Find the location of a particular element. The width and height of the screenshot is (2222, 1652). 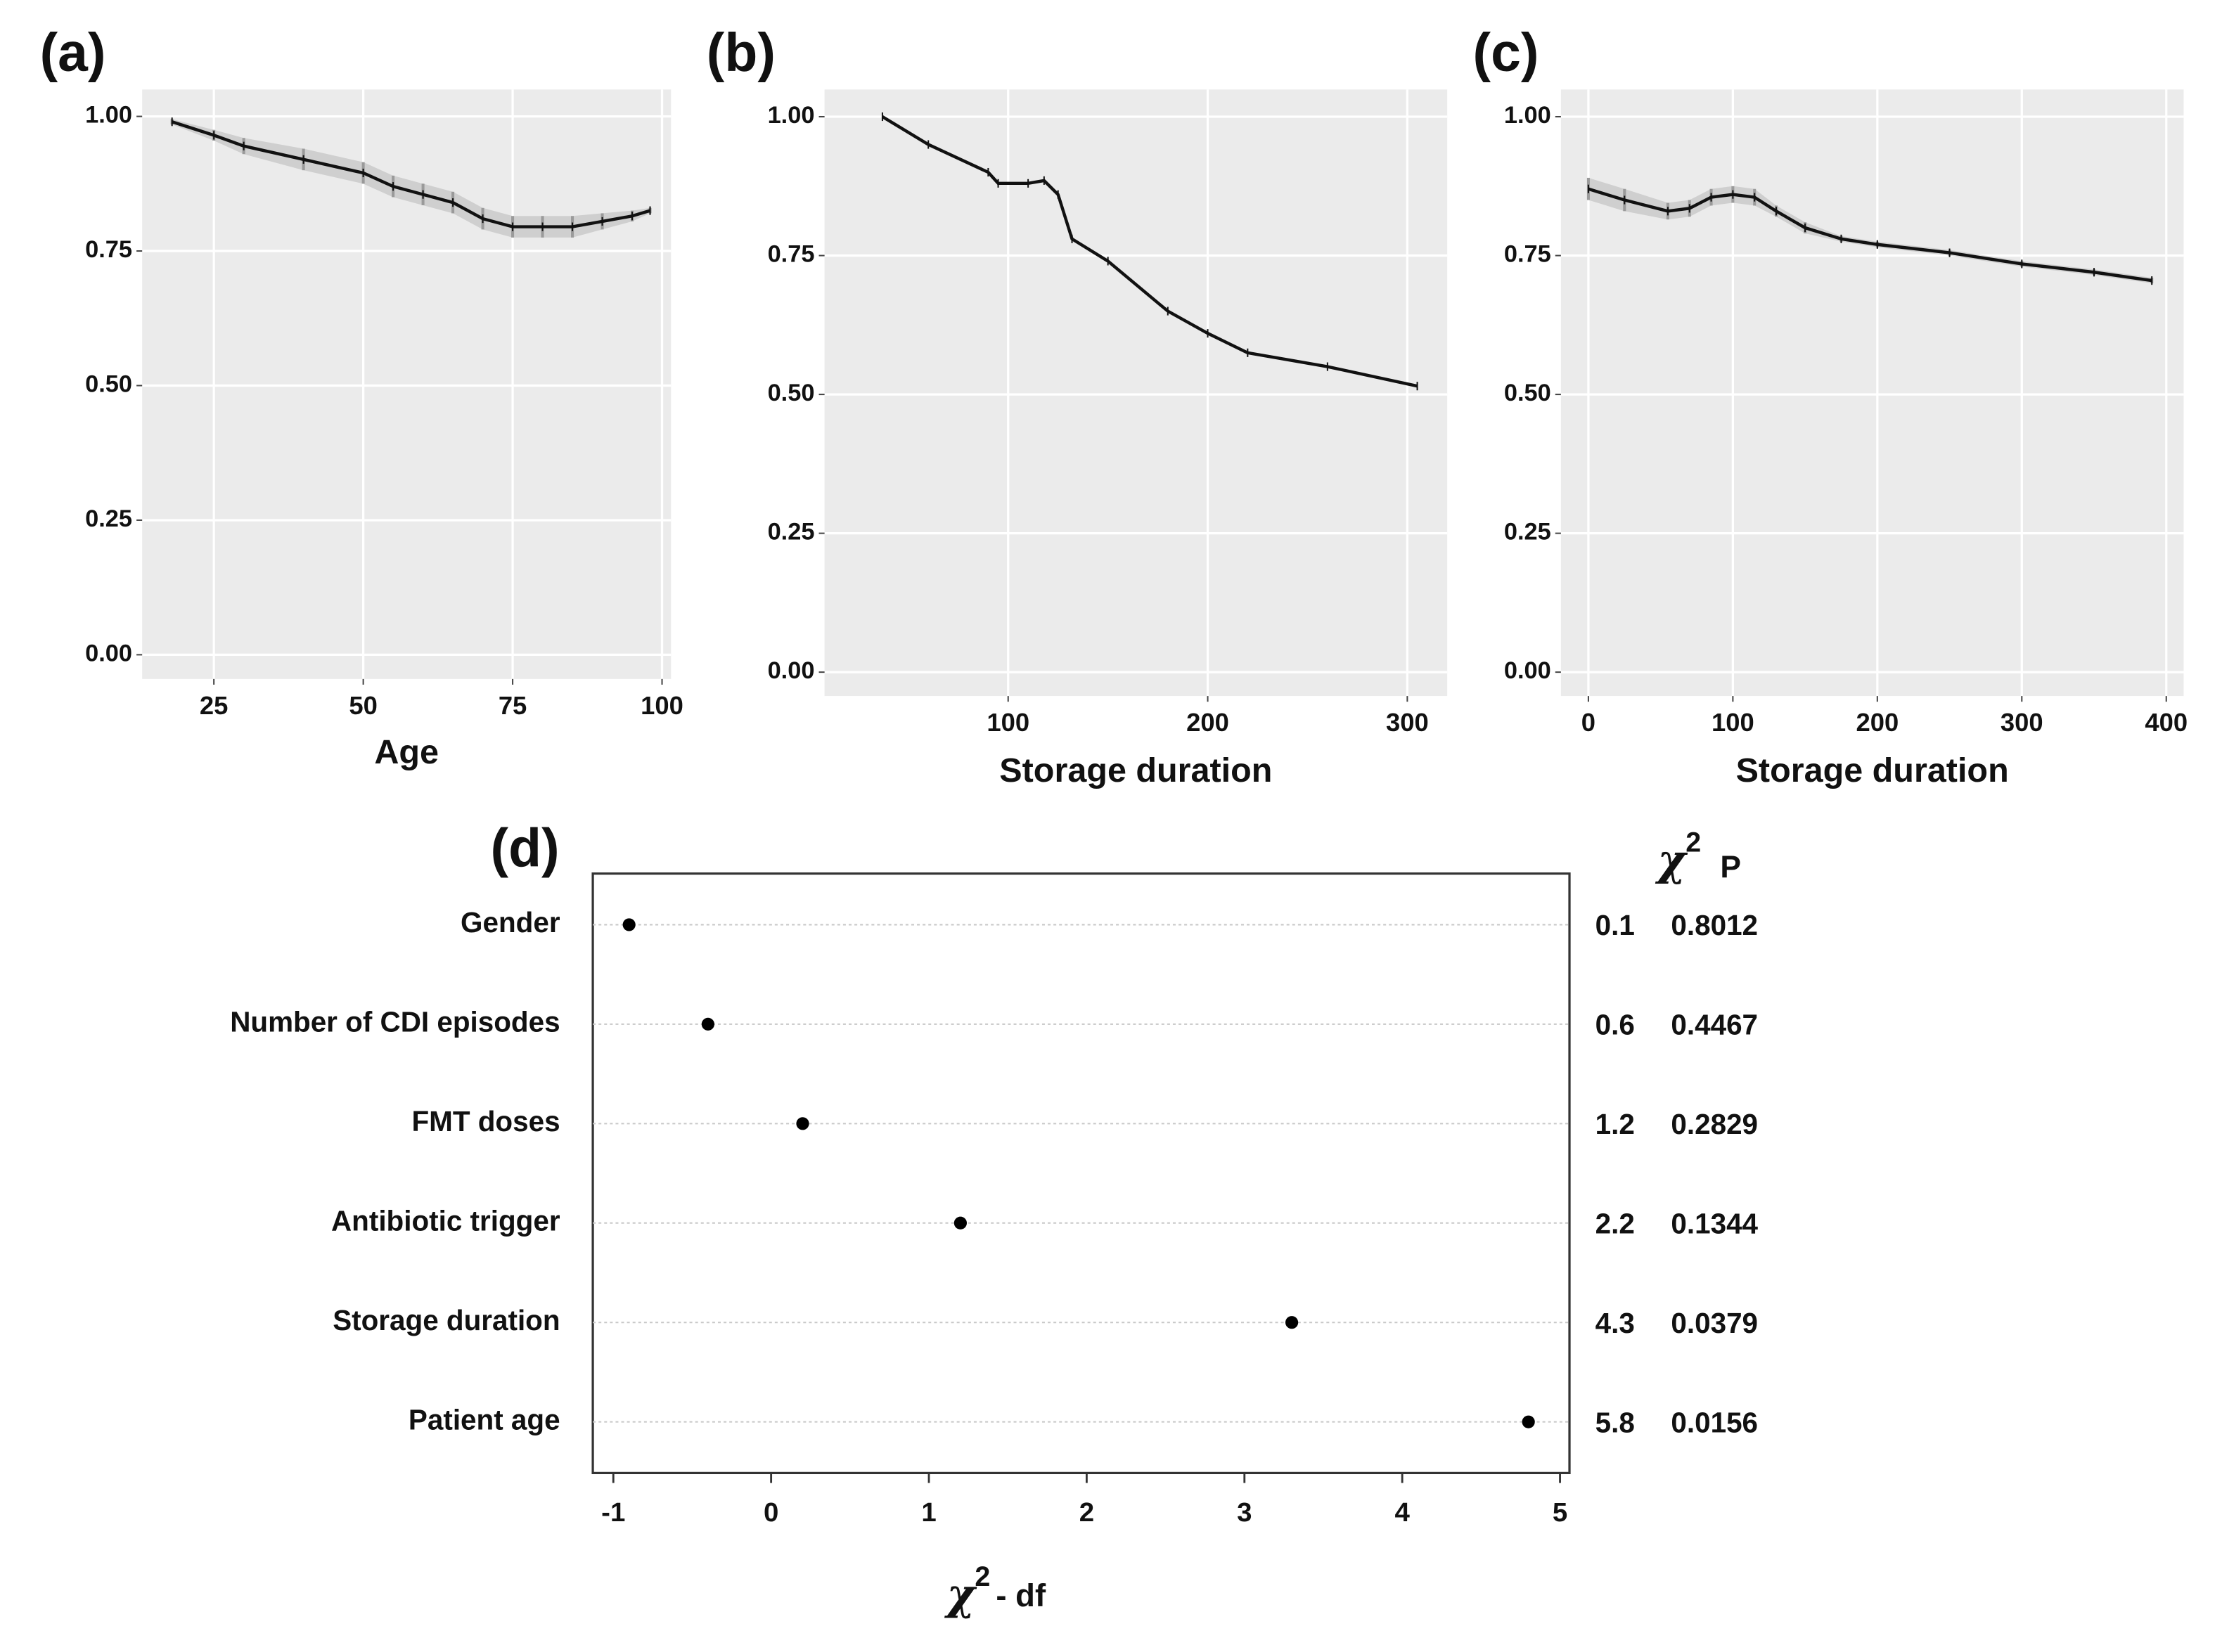

chi2-value: 4.3 is located at coordinates (1615, 1323).